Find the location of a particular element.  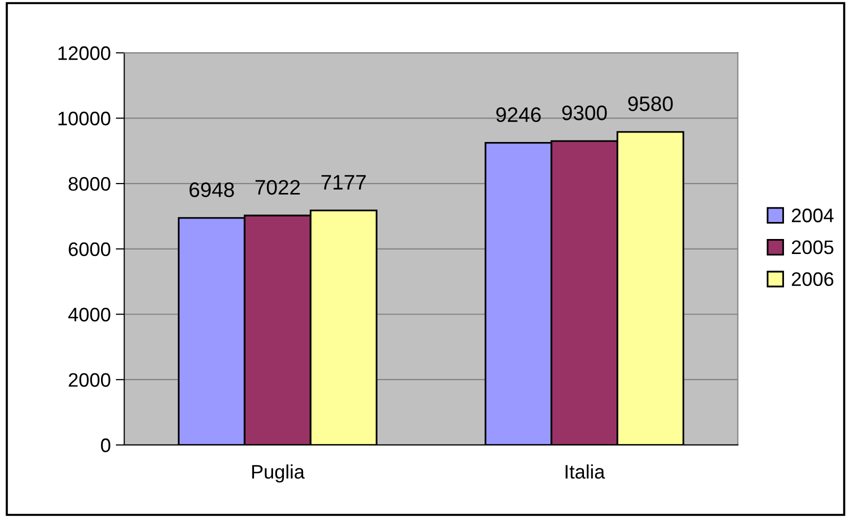

y-tick-label: 10000 is located at coordinates (84, 119).